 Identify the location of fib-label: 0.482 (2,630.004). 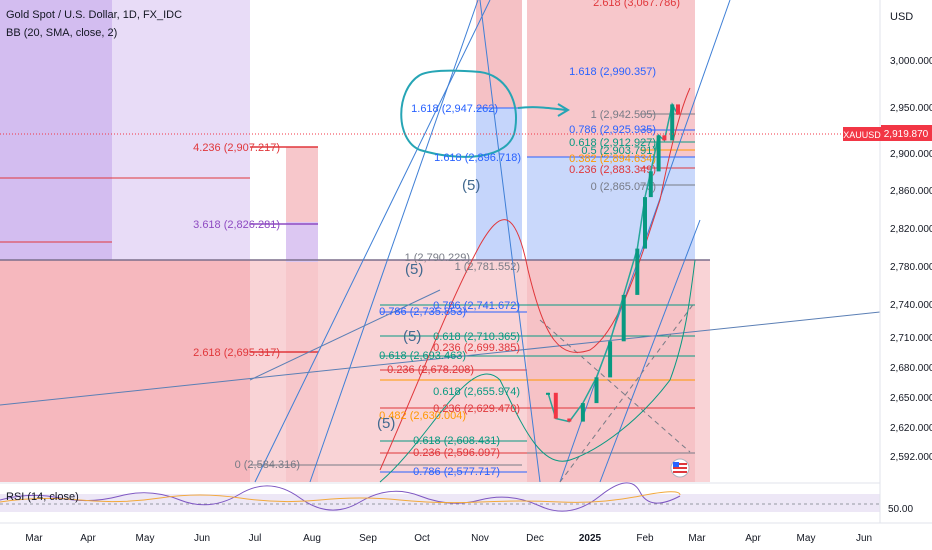
(422, 416).